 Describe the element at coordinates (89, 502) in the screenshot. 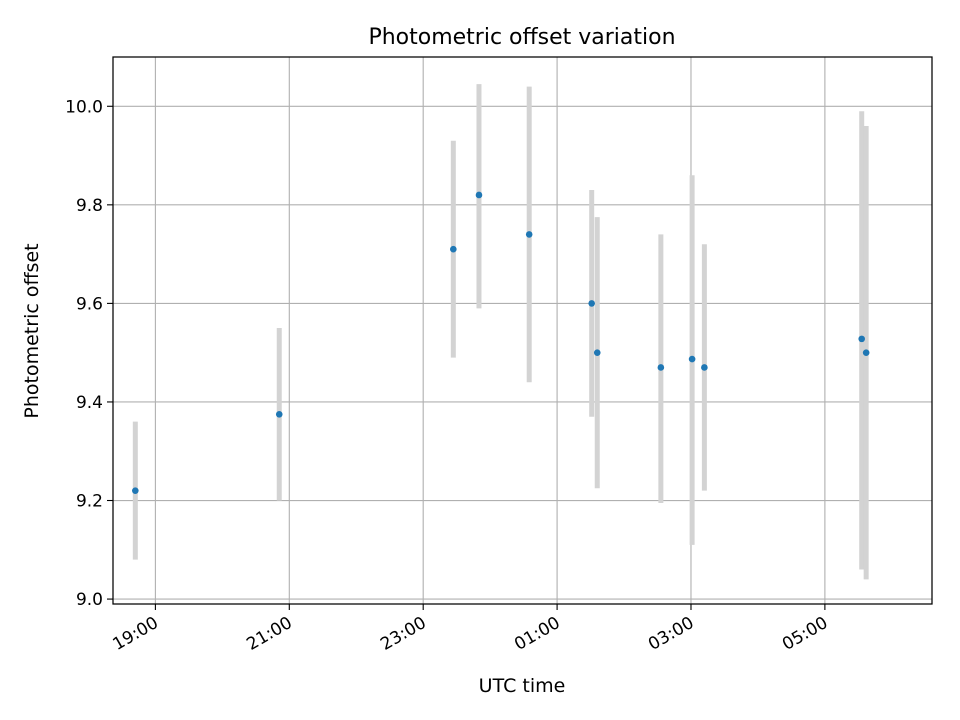

I see `y-tick-label: 9.2` at that location.